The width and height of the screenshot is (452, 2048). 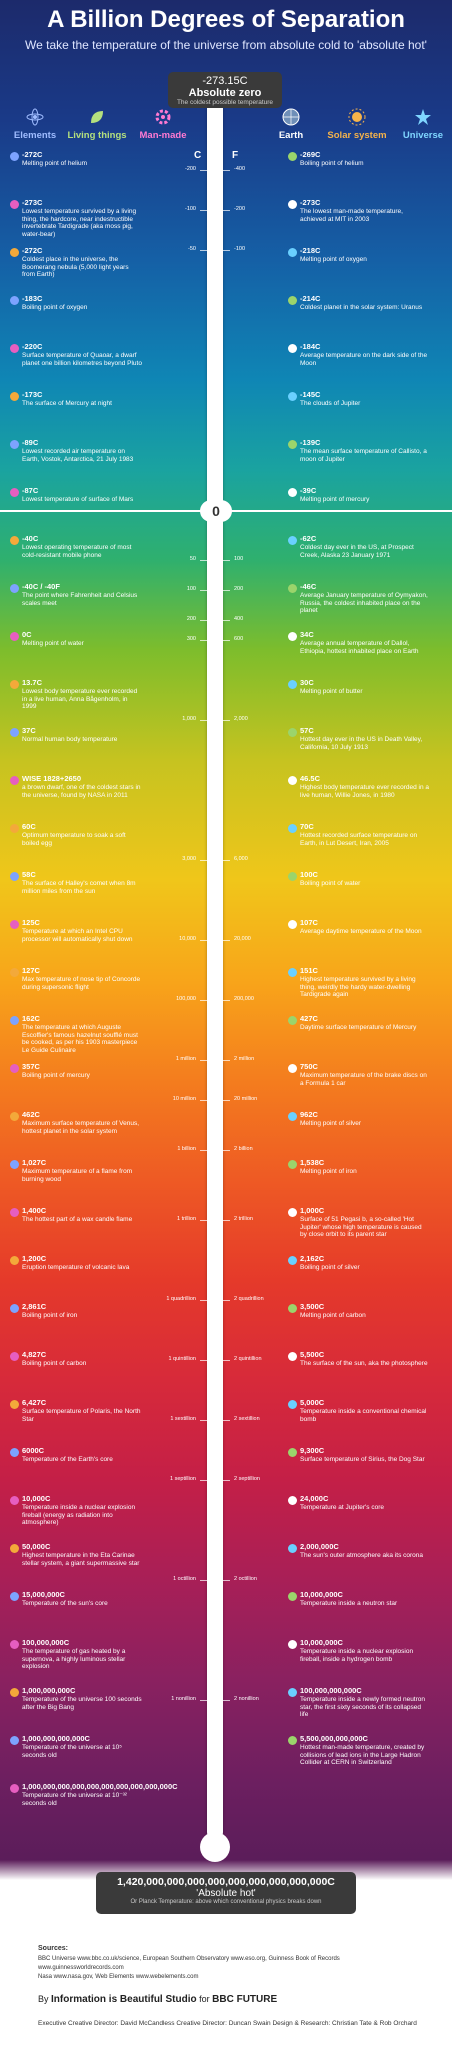 What do you see at coordinates (35, 124) in the screenshot?
I see `category-elements: Elements` at bounding box center [35, 124].